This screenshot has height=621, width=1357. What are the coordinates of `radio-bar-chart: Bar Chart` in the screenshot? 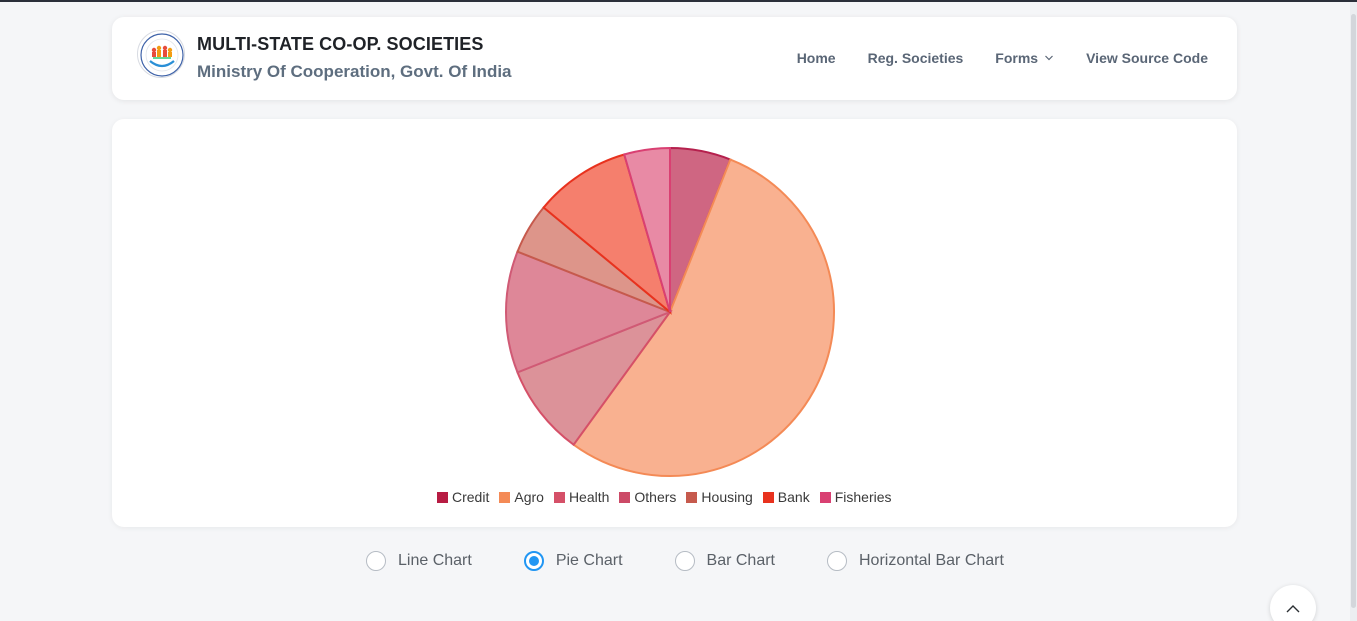 It's located at (724, 561).